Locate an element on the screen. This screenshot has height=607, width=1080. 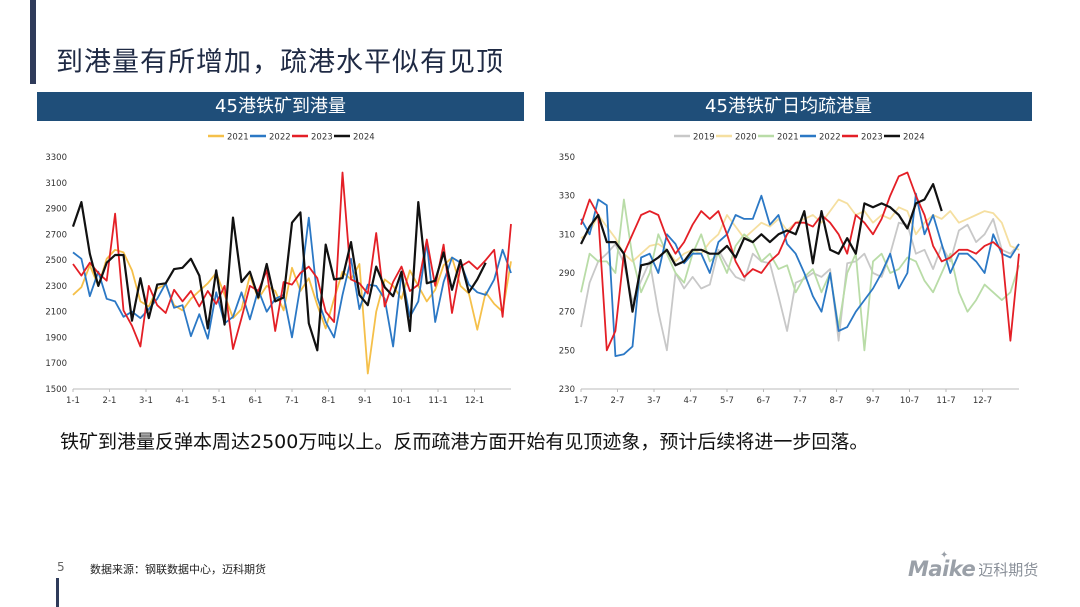
x-tick-label: 6-1 is located at coordinates (256, 401).